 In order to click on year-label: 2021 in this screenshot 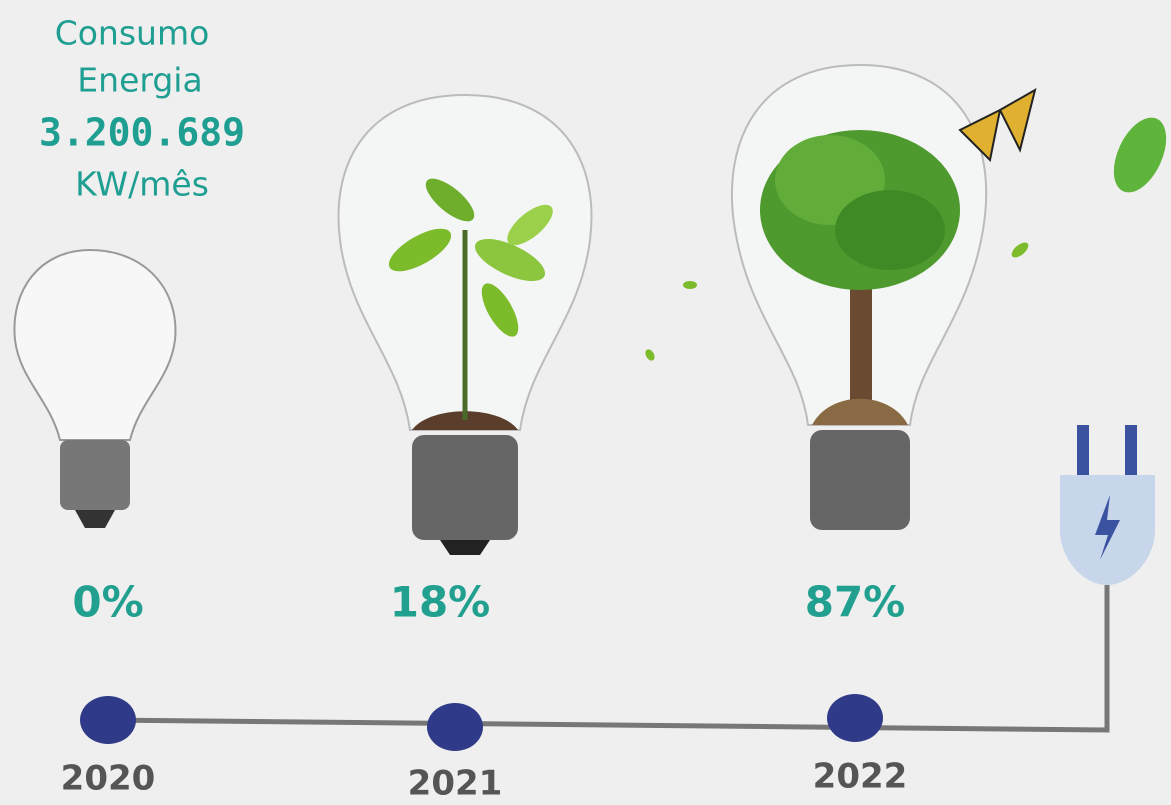, I will do `click(455, 784)`.